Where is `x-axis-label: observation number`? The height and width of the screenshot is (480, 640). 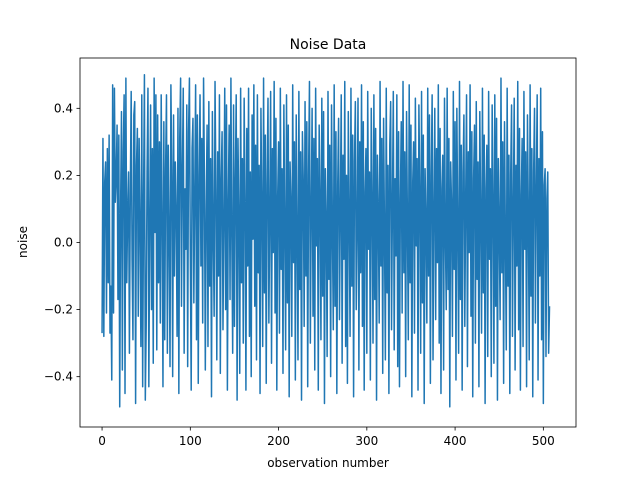 x-axis-label: observation number is located at coordinates (328, 463).